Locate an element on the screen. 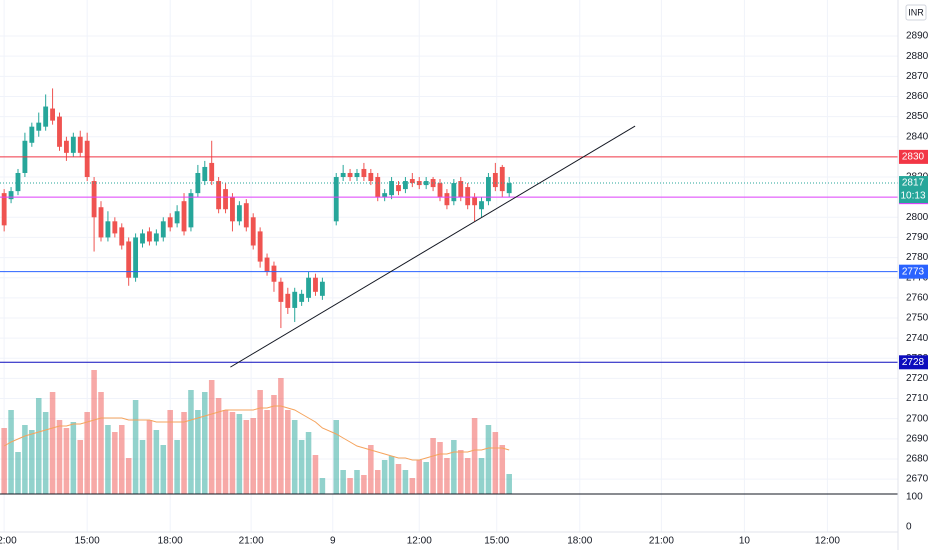  y-tick-label: 2670 is located at coordinates (917, 479).